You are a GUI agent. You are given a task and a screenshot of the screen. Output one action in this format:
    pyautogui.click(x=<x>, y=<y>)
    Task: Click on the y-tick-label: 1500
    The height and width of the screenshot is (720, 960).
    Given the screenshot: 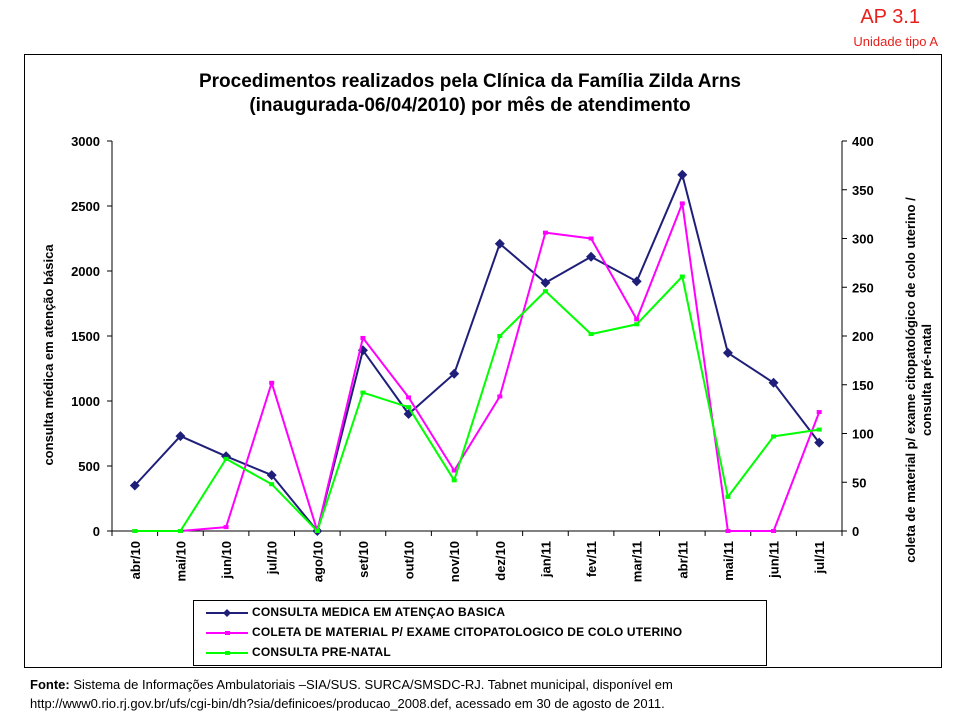 What is the action you would take?
    pyautogui.click(x=85, y=336)
    